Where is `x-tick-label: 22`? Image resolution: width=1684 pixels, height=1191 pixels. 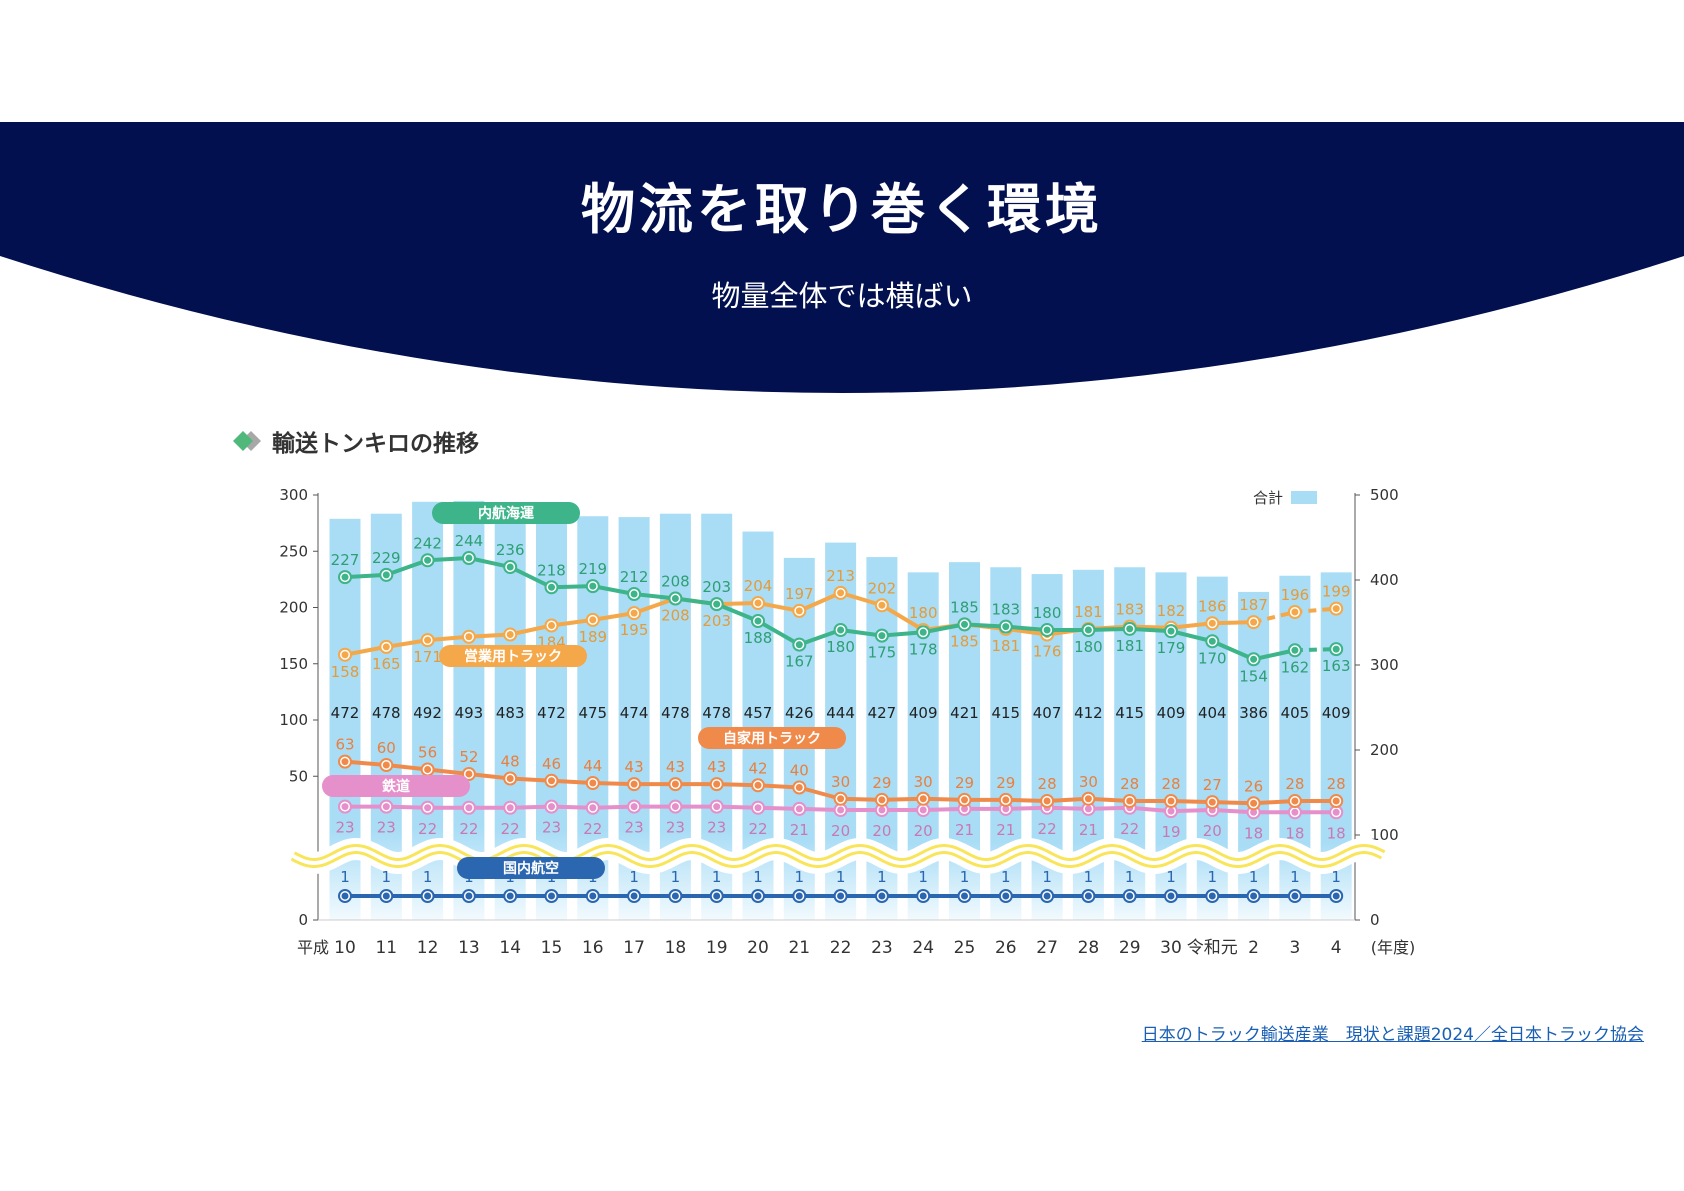
x-tick-label: 22 is located at coordinates (841, 948).